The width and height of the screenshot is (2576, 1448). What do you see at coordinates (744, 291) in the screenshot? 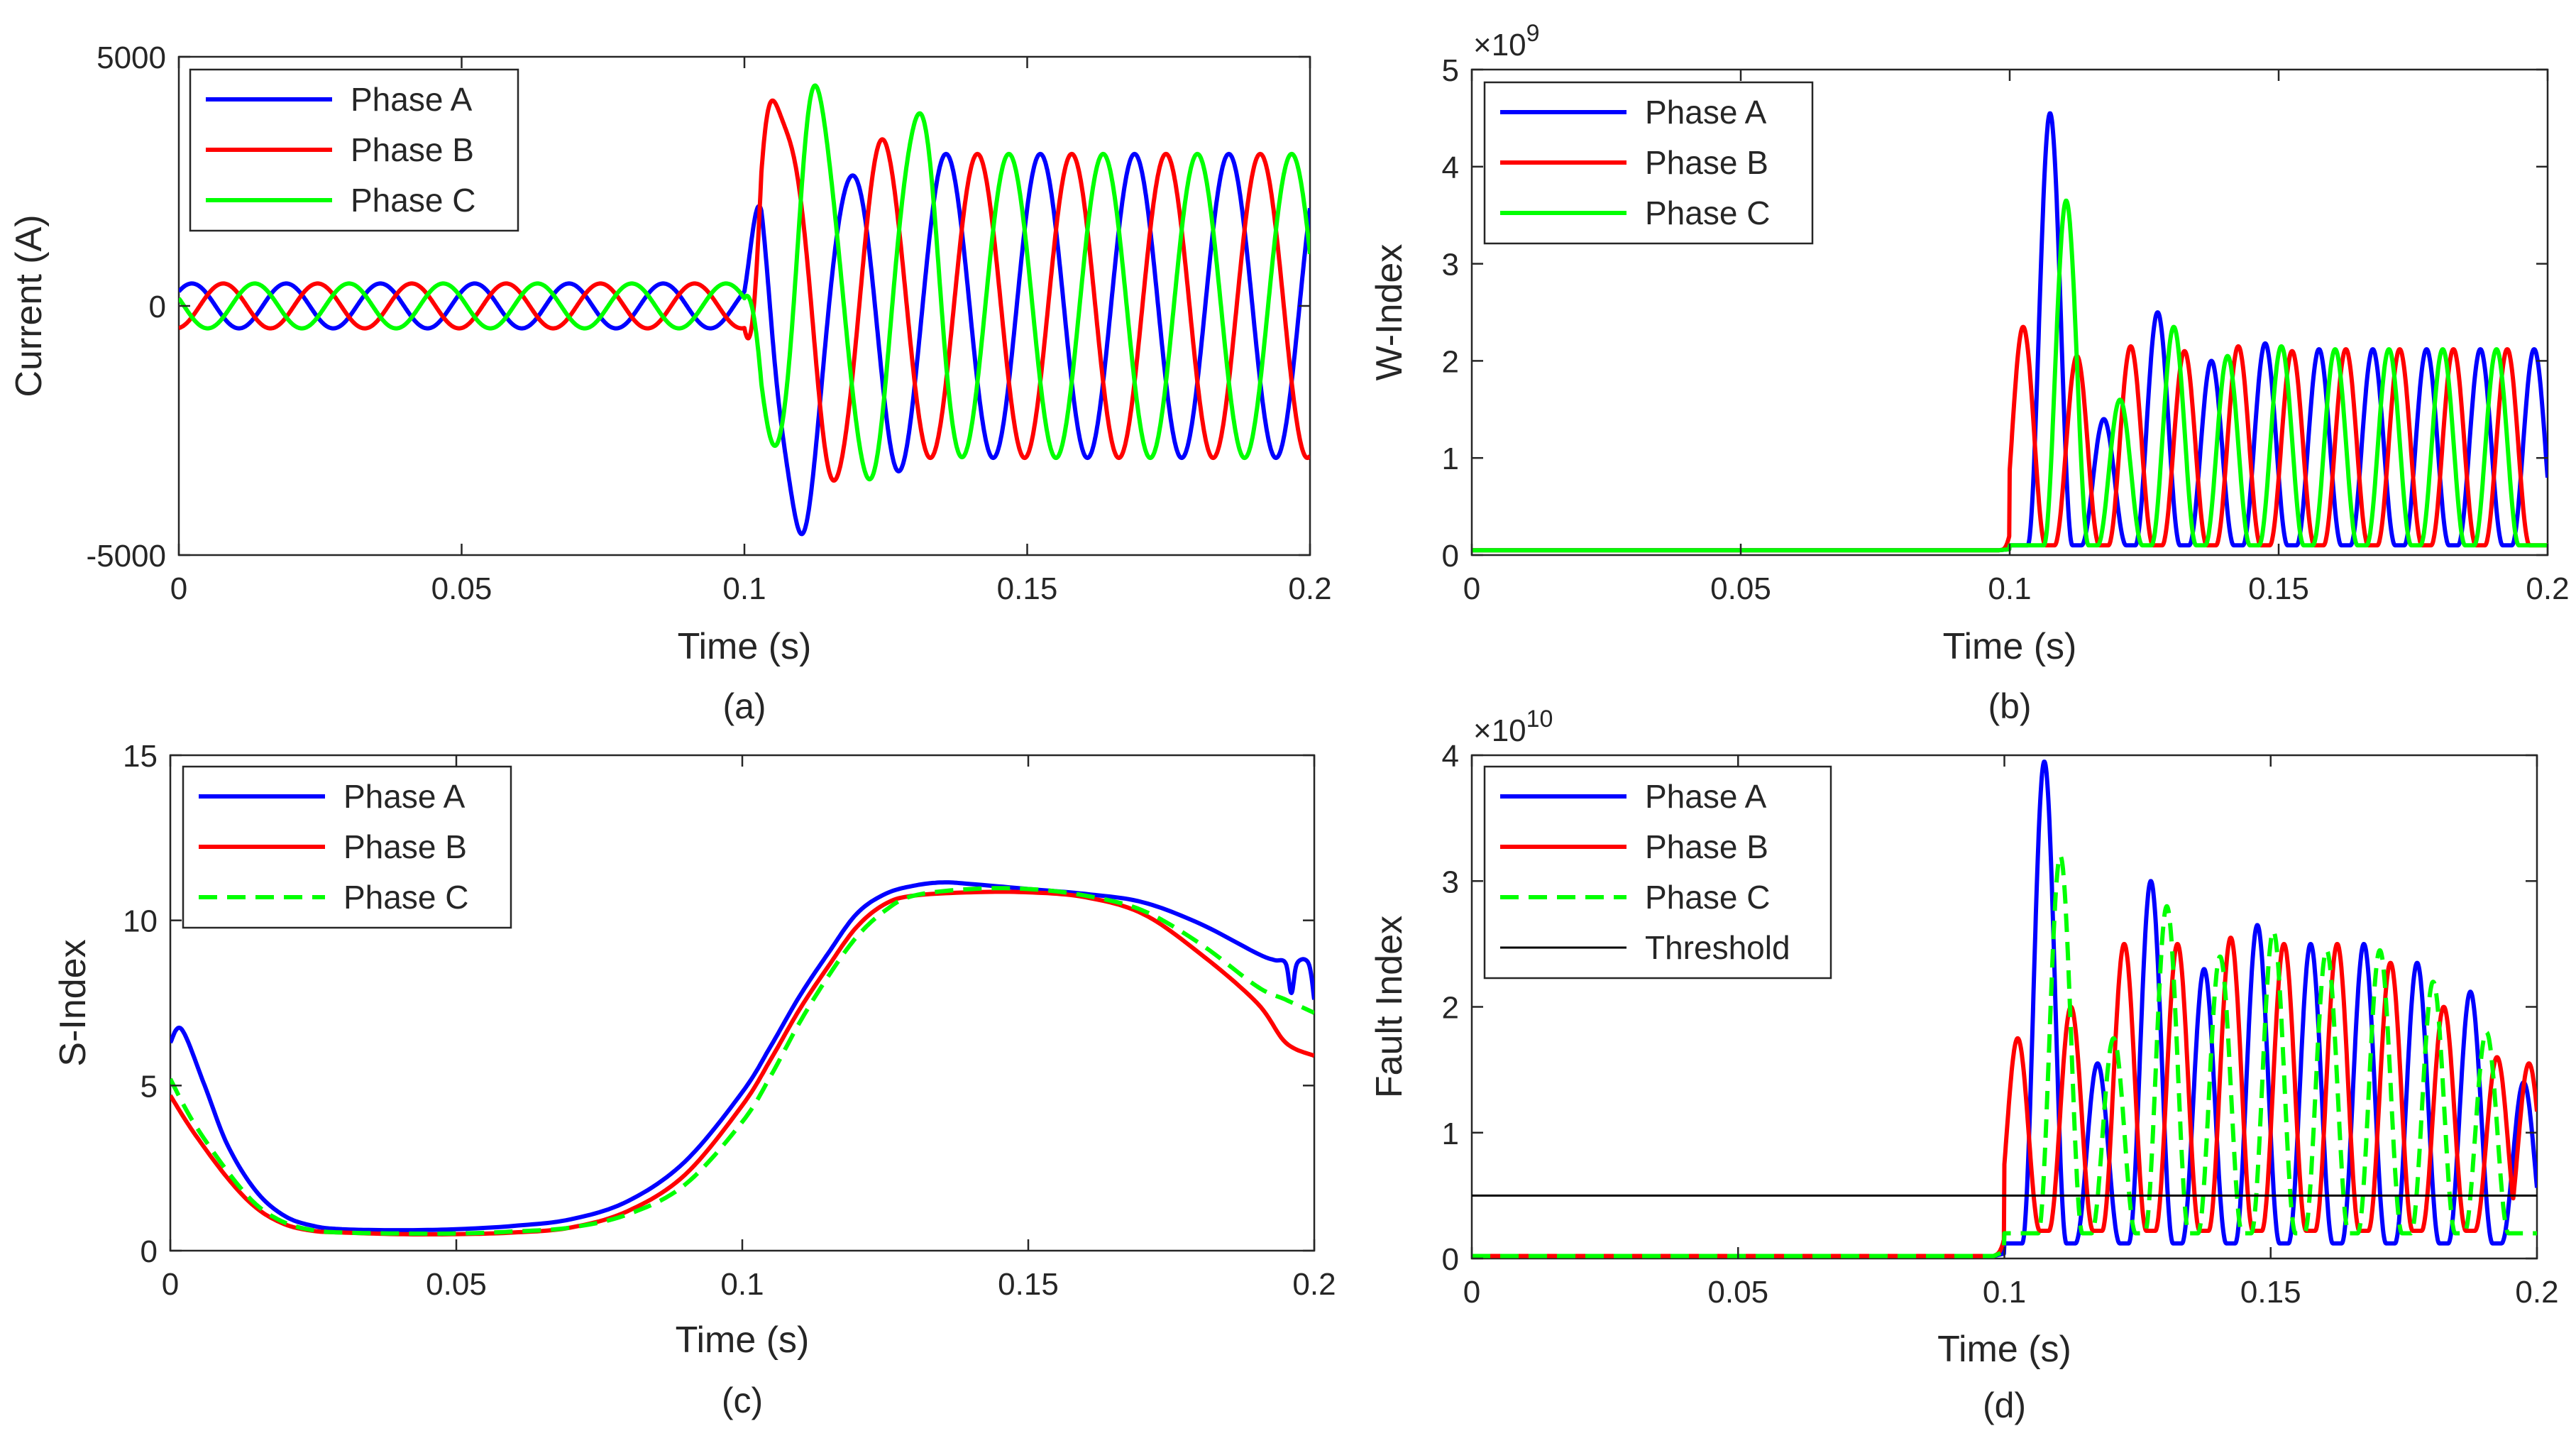
I see `series-line-phase-b` at bounding box center [744, 291].